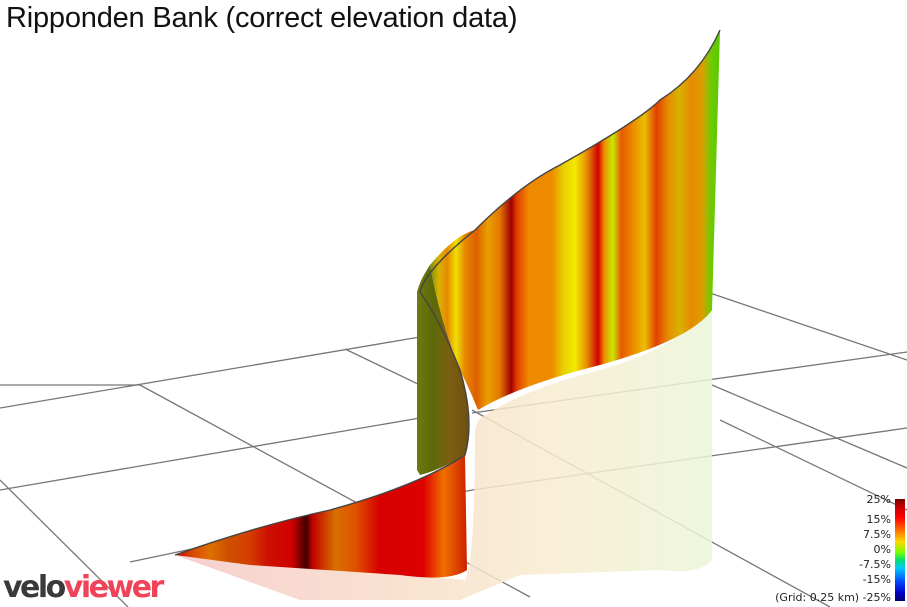  What do you see at coordinates (900, 550) in the screenshot?
I see `gradient-colorbar` at bounding box center [900, 550].